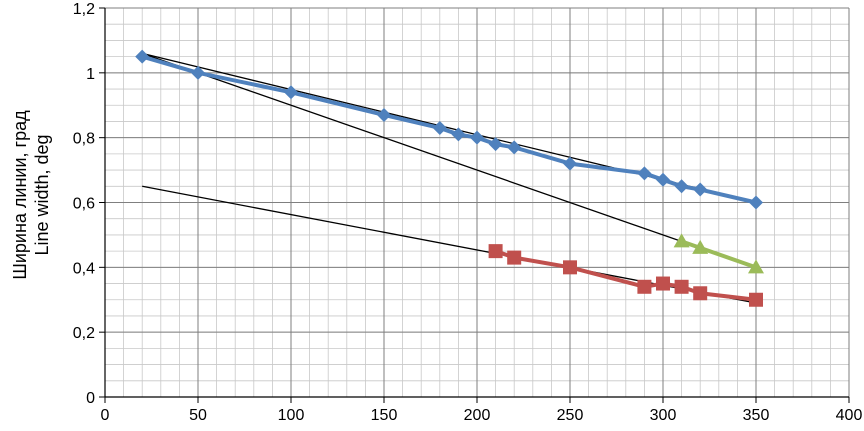 The image size is (864, 431). What do you see at coordinates (291, 415) in the screenshot?
I see `x-tick-label: 100` at bounding box center [291, 415].